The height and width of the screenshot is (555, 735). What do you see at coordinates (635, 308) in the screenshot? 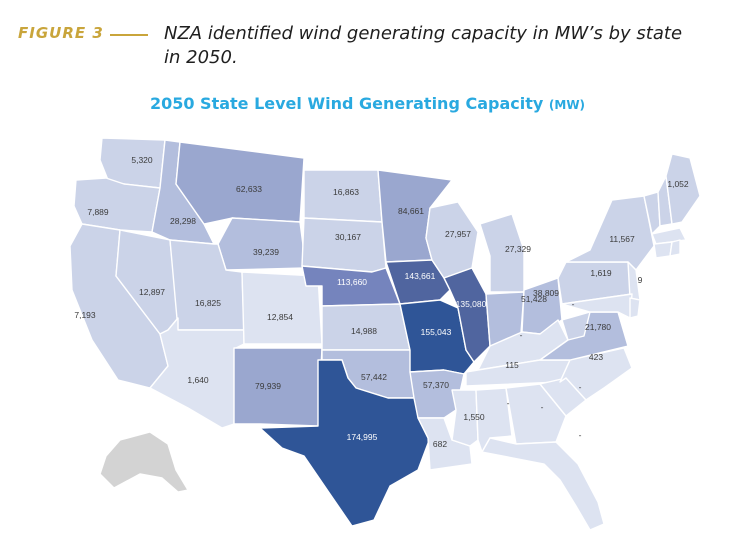
I see `state-de` at bounding box center [635, 308].